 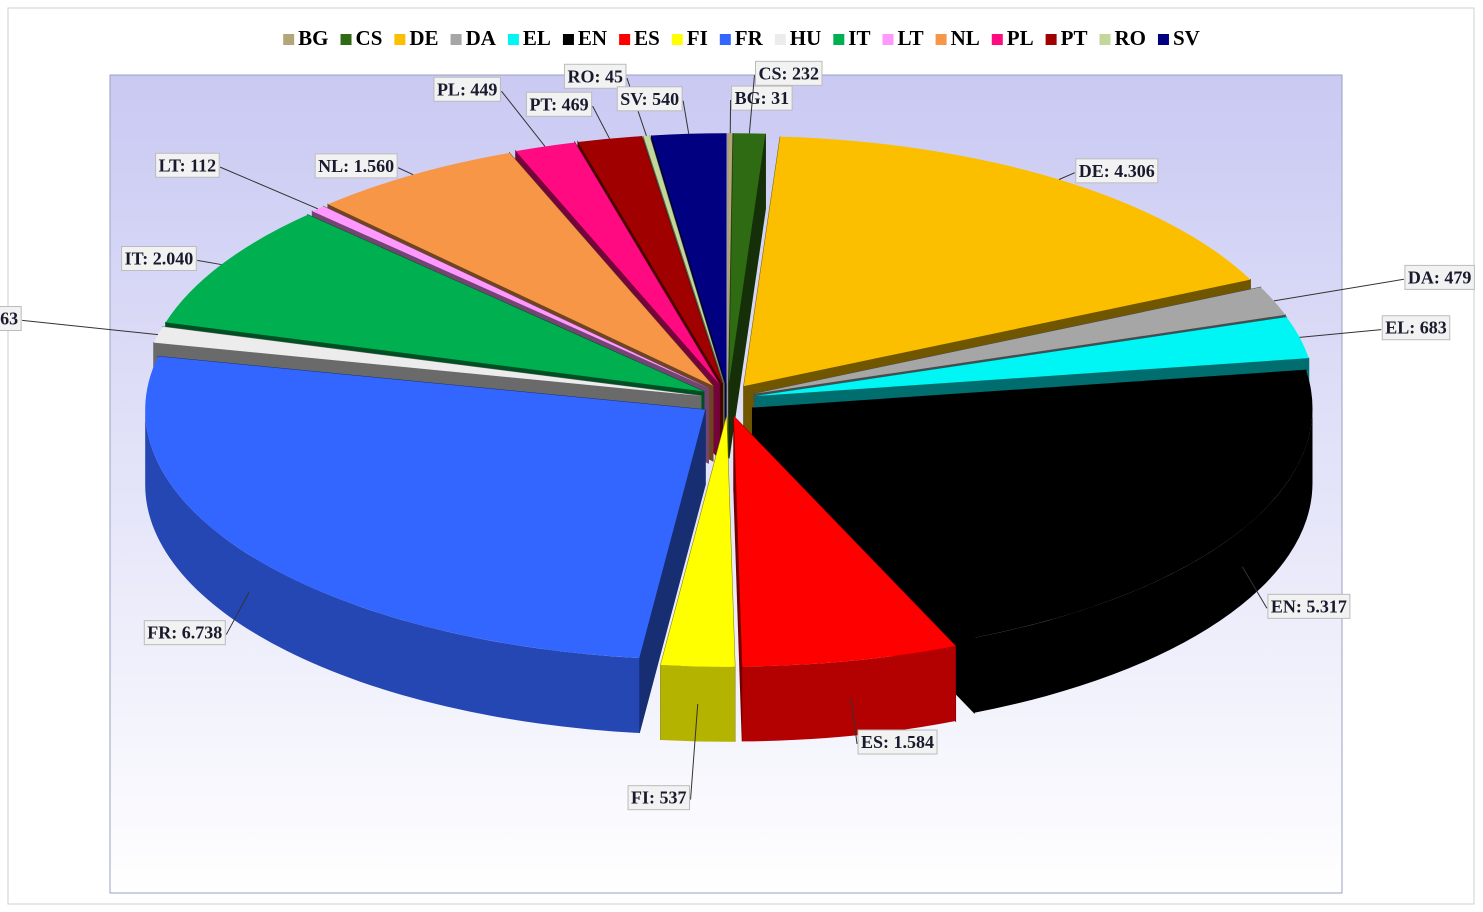 What do you see at coordinates (647, 38) in the screenshot?
I see `legend-label: ES` at bounding box center [647, 38].